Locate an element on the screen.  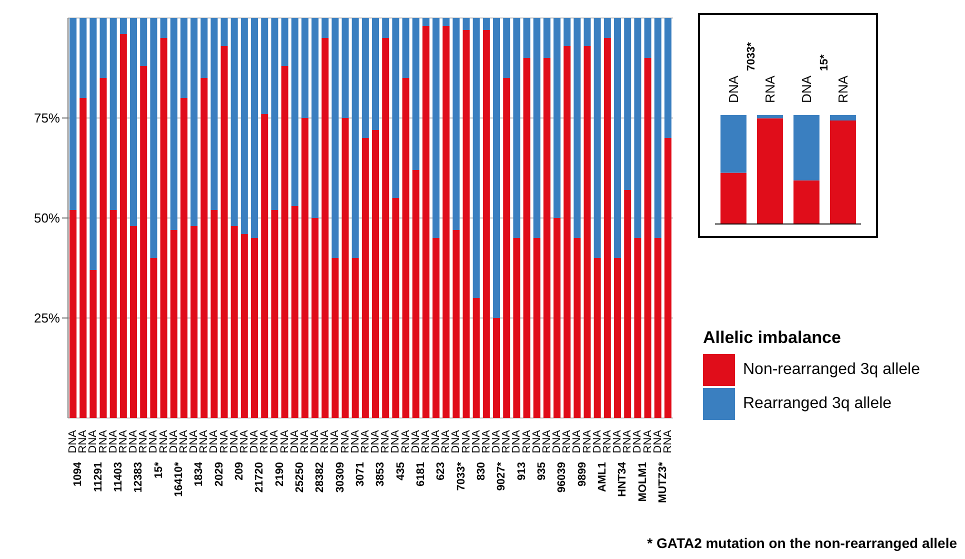
text: 9027* is located at coordinates (502, 476).